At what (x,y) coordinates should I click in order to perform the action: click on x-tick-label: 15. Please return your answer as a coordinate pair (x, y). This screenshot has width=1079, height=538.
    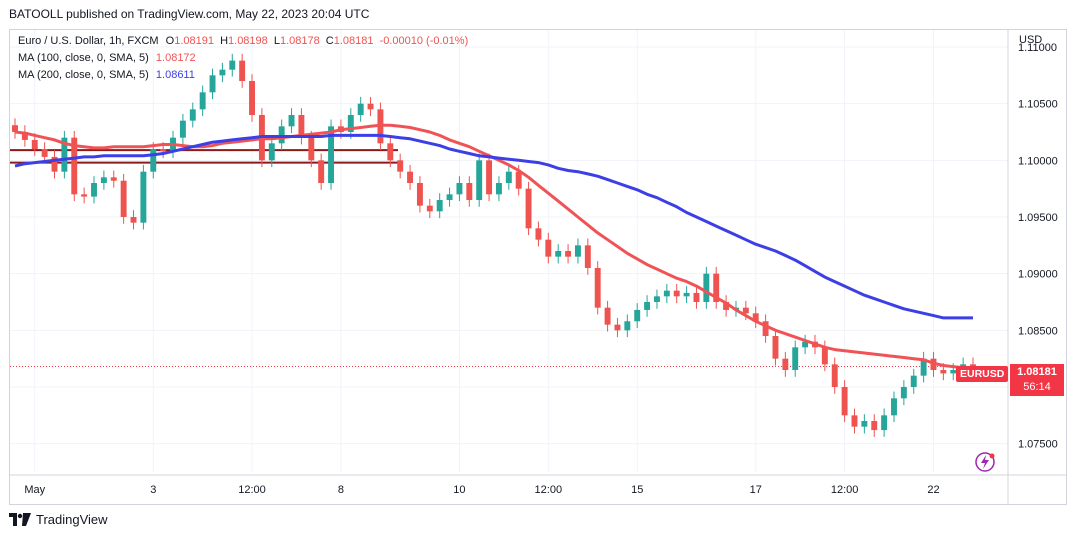
    Looking at the image, I should click on (637, 490).